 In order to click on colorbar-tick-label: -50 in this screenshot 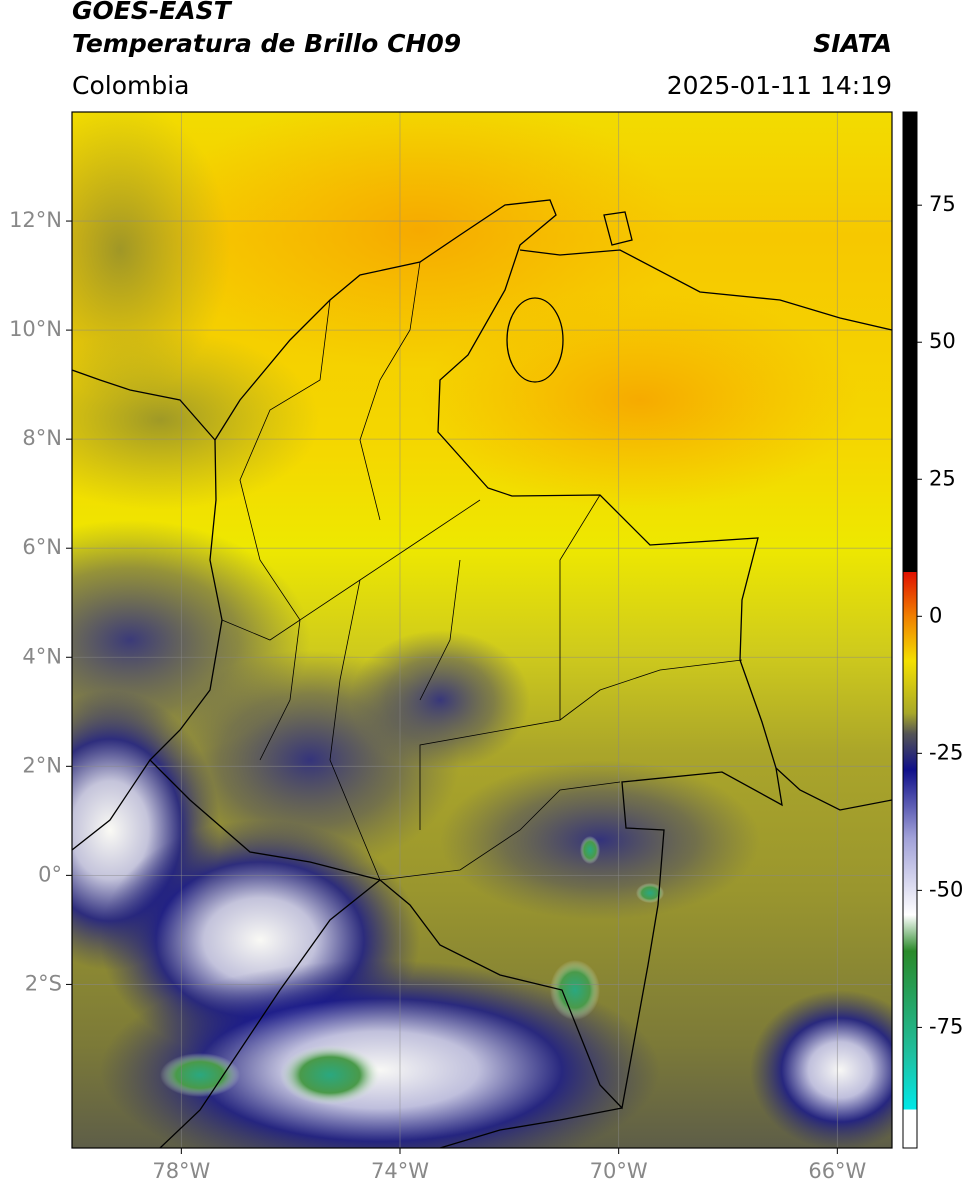, I will do `click(946, 889)`.